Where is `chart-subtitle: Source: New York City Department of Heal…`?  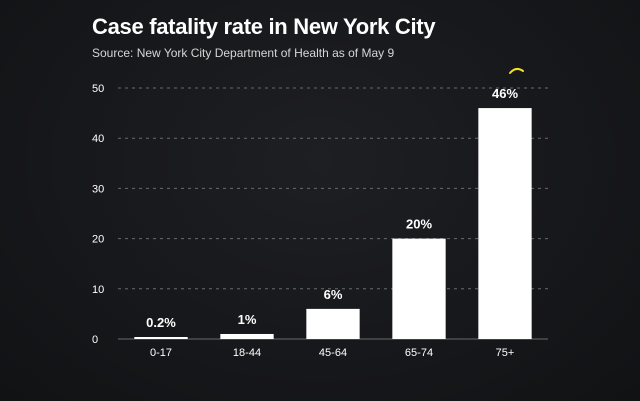 chart-subtitle: Source: New York City Department of Heal… is located at coordinates (243, 53).